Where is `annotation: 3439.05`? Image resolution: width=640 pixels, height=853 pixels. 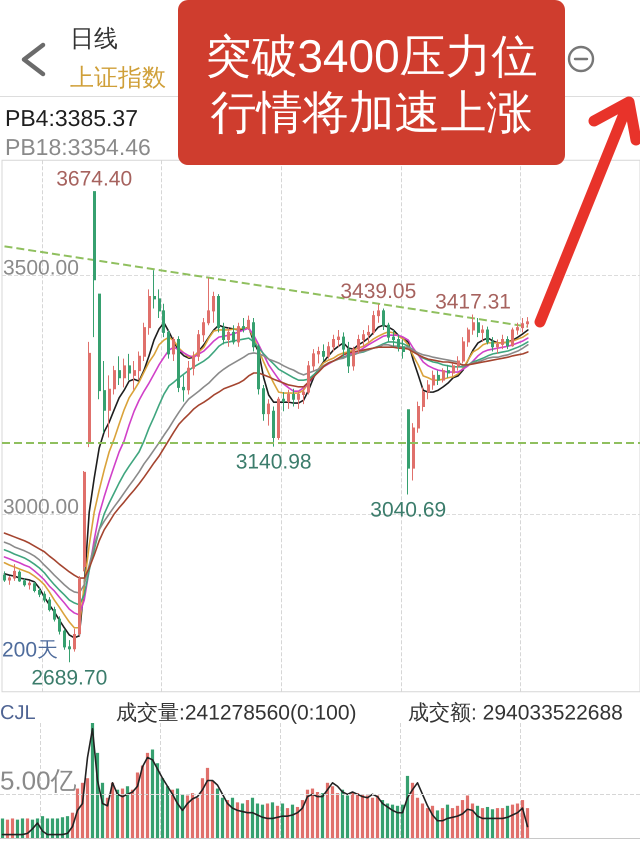 annotation: 3439.05 is located at coordinates (378, 292).